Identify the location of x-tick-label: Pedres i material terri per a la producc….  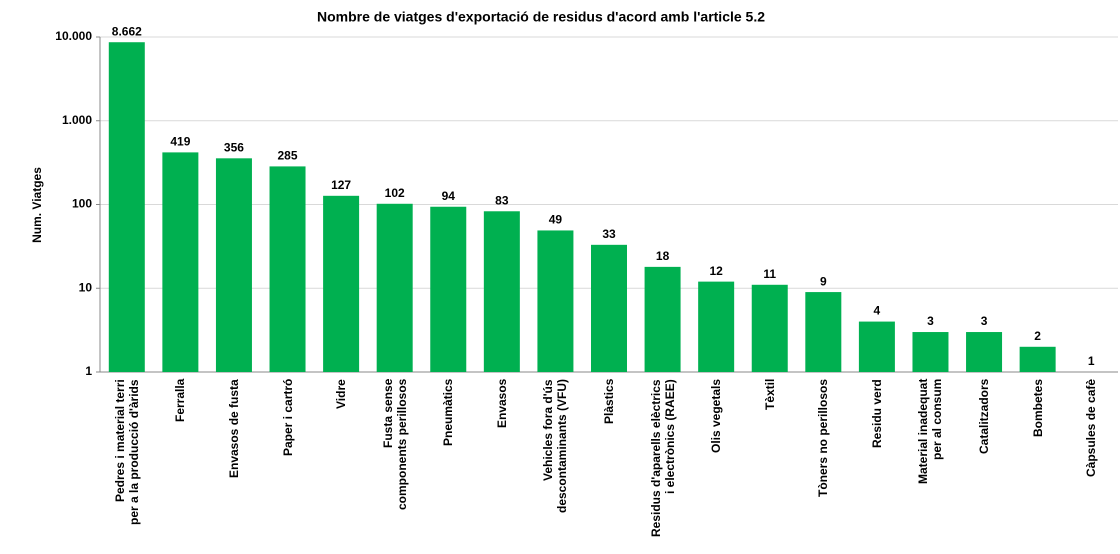
(126, 452).